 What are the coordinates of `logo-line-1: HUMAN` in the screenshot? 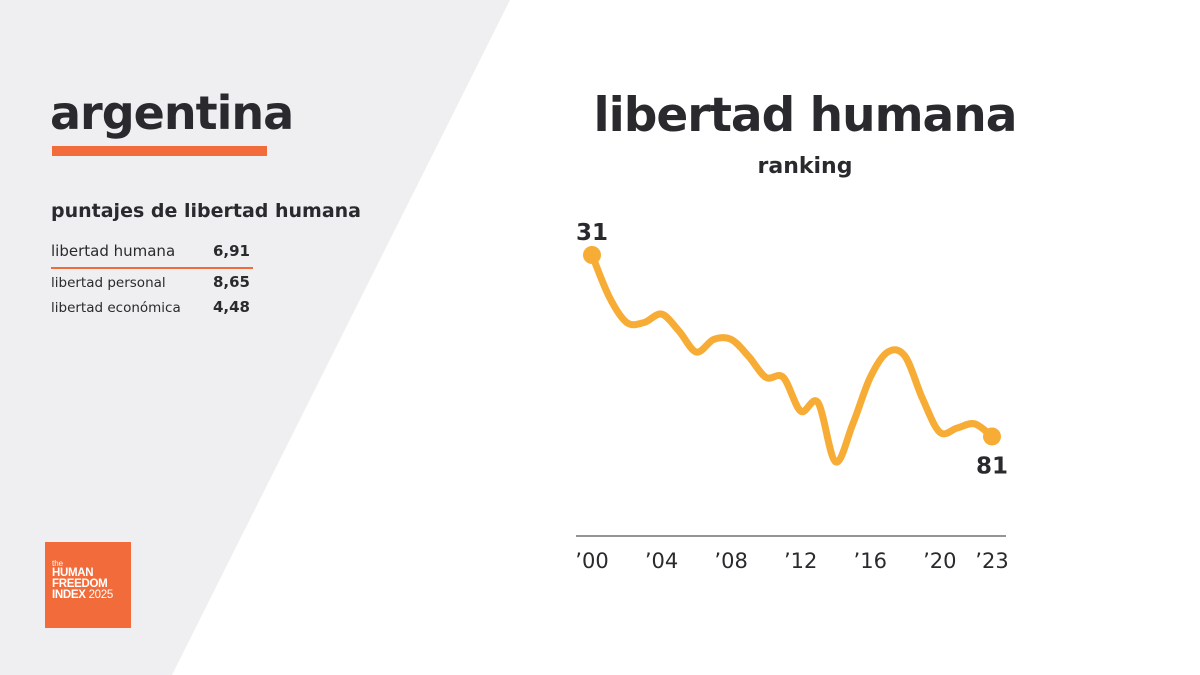 It's located at (73, 573).